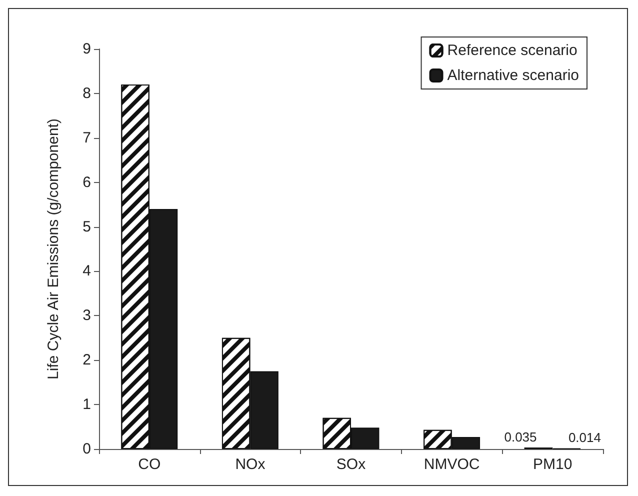 The height and width of the screenshot is (496, 638). Describe the element at coordinates (584, 438) in the screenshot. I see `data-label: 0.014` at that location.